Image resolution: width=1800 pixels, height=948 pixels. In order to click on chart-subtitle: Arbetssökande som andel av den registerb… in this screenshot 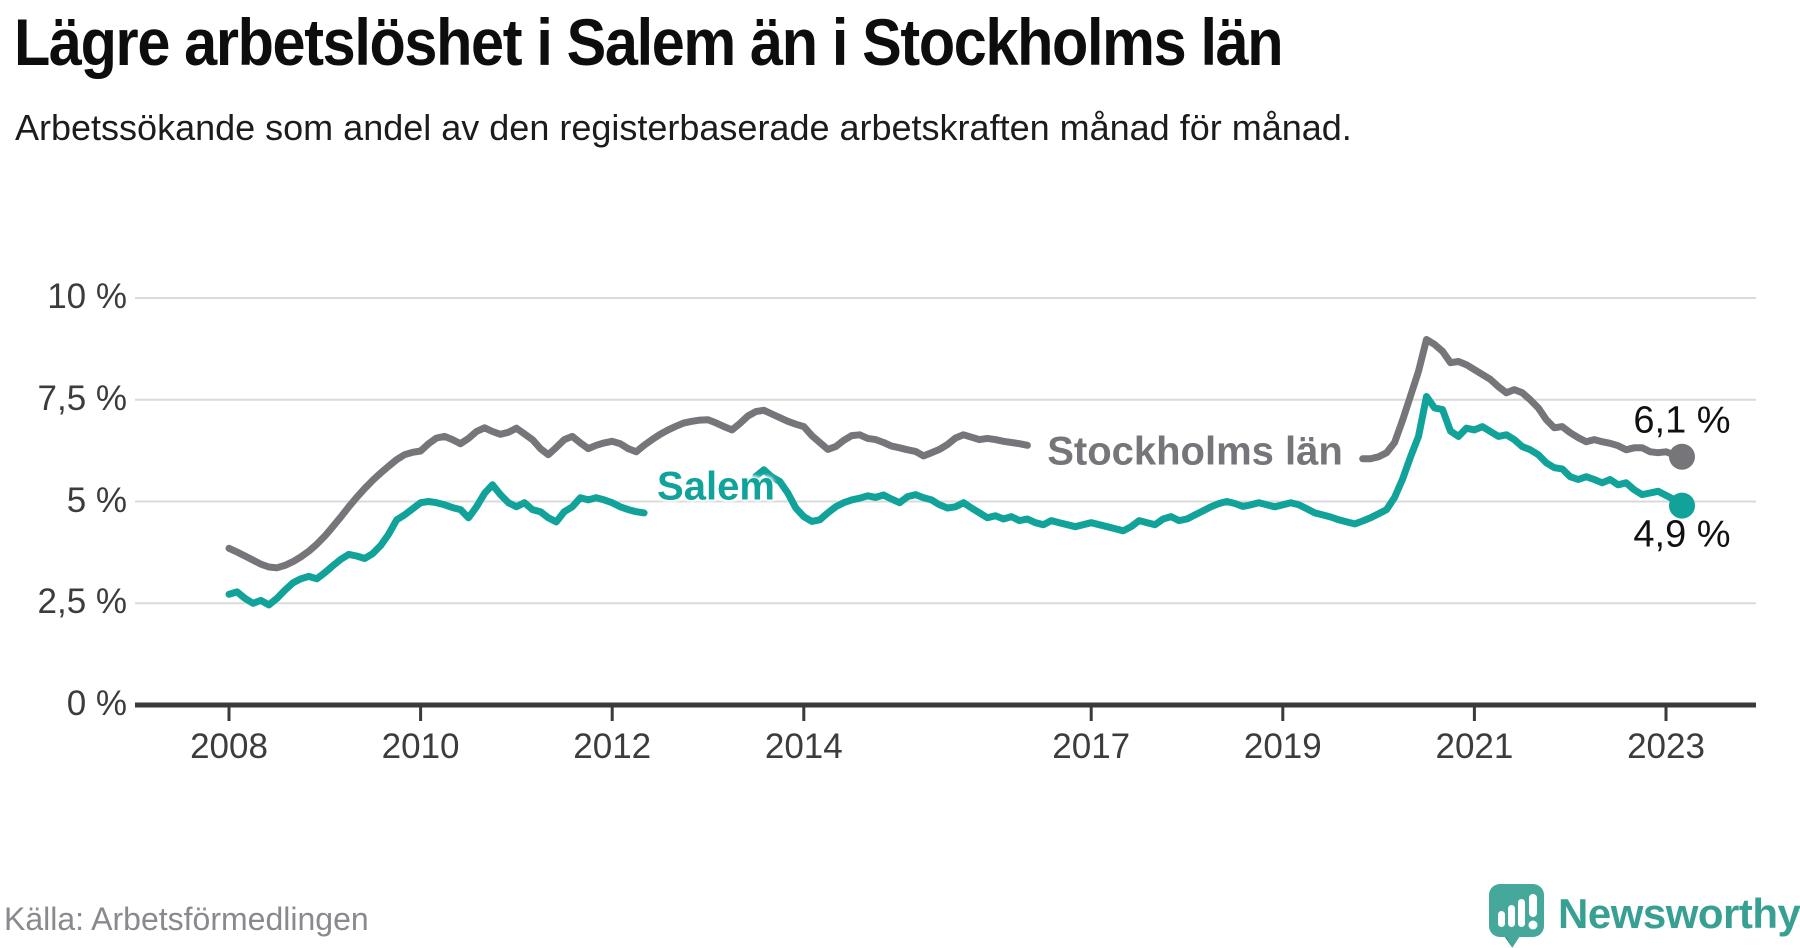, I will do `click(683, 127)`.